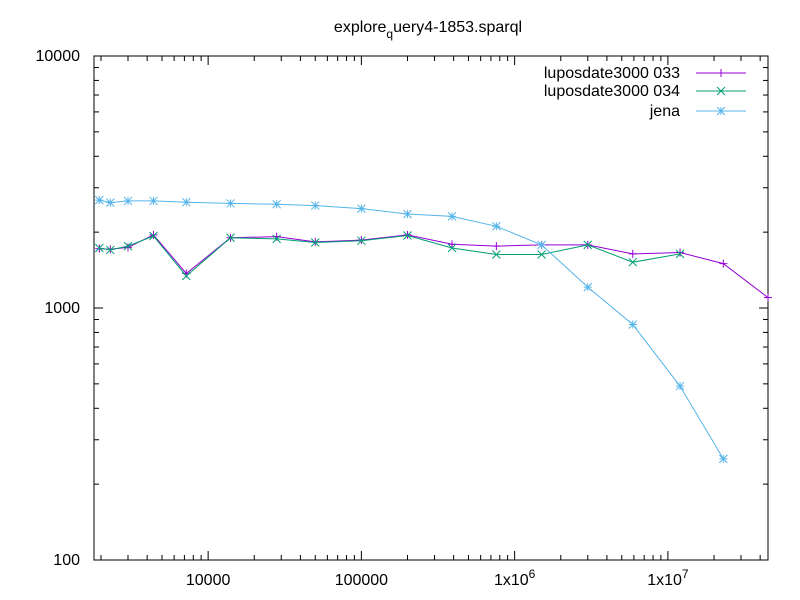  What do you see at coordinates (685, 574) in the screenshot?
I see `x-tick-label-exponent: 7` at bounding box center [685, 574].